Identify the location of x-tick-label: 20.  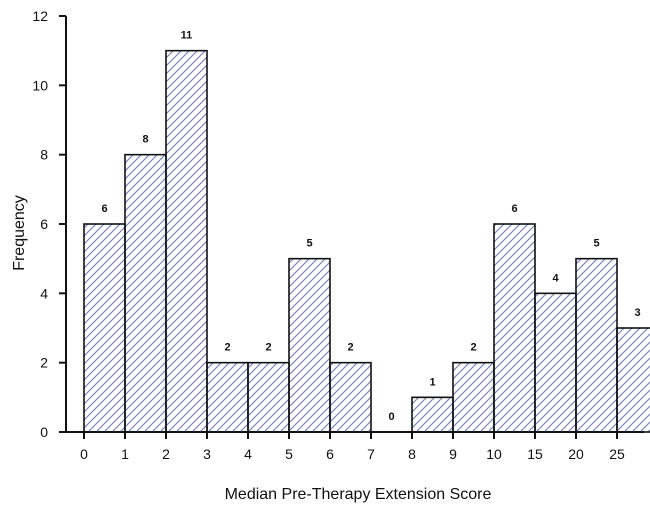
(576, 454).